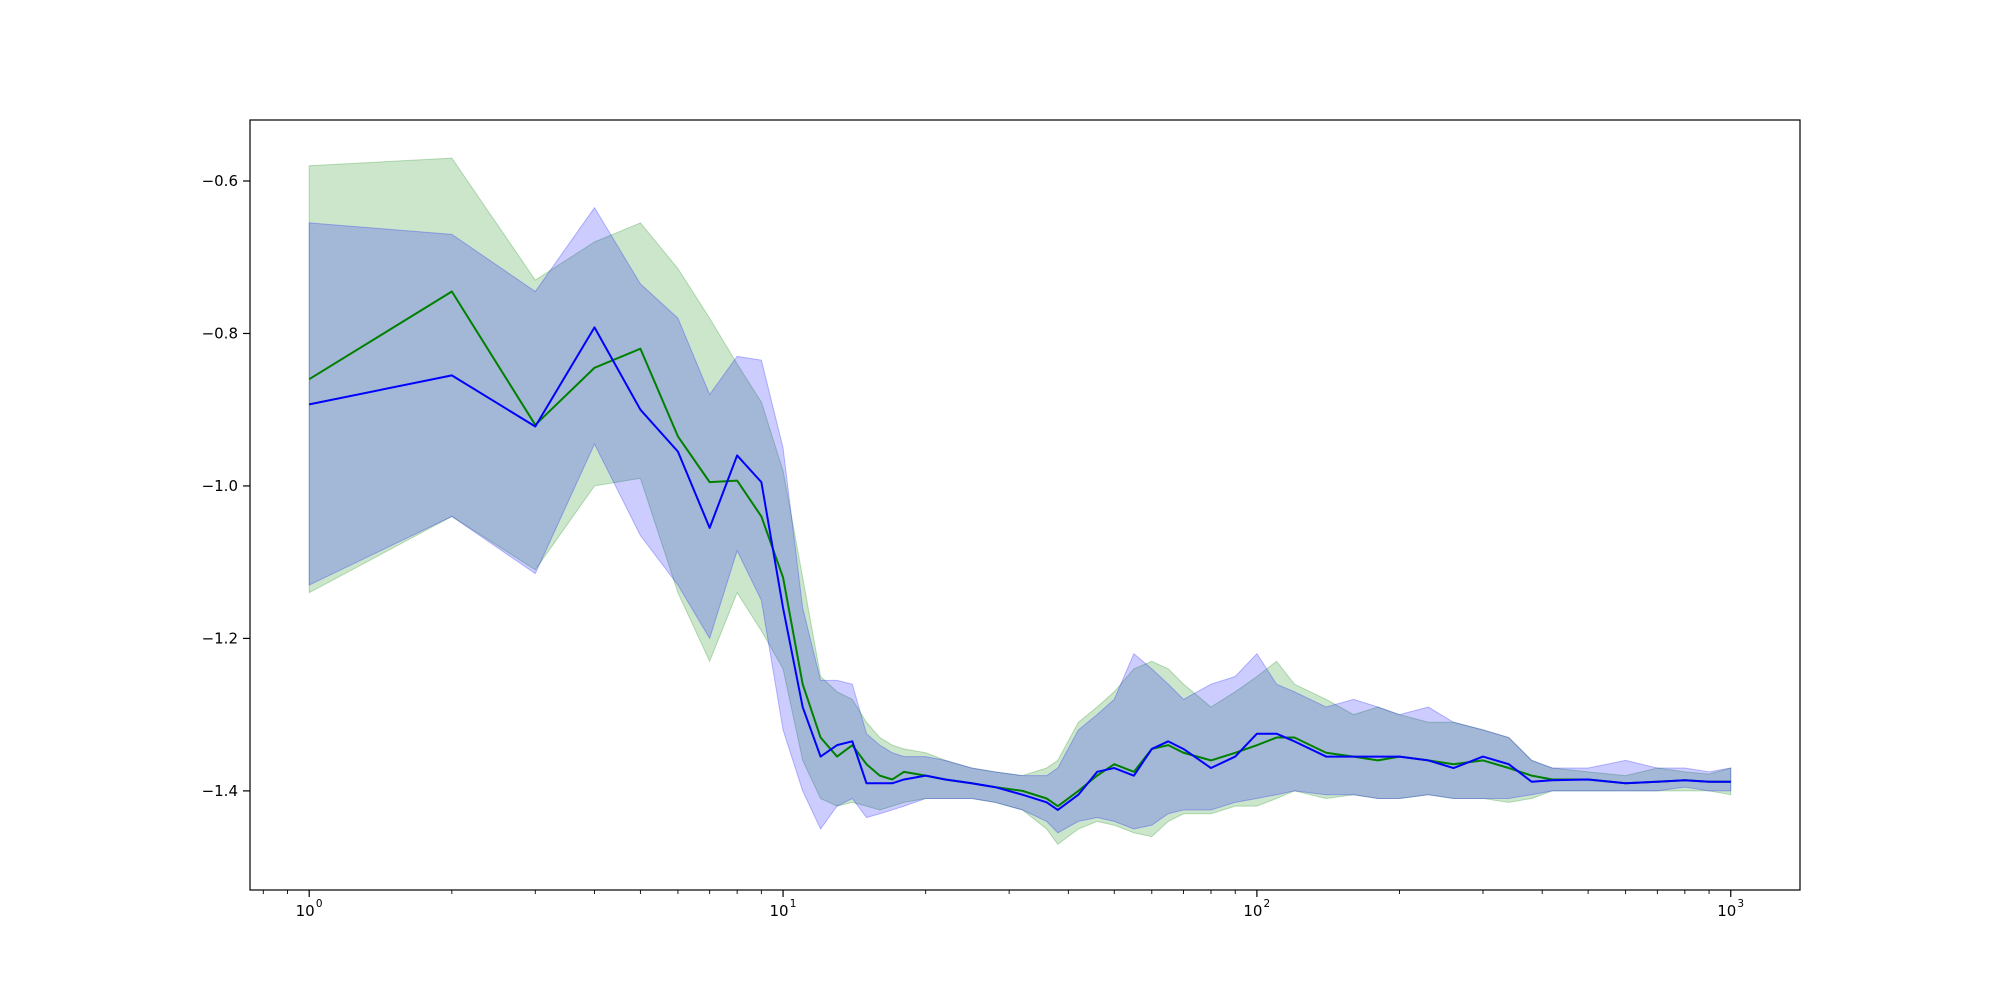 This screenshot has width=2000, height=1000. Describe the element at coordinates (220, 486) in the screenshot. I see `y-tick-label: −1.0` at that location.